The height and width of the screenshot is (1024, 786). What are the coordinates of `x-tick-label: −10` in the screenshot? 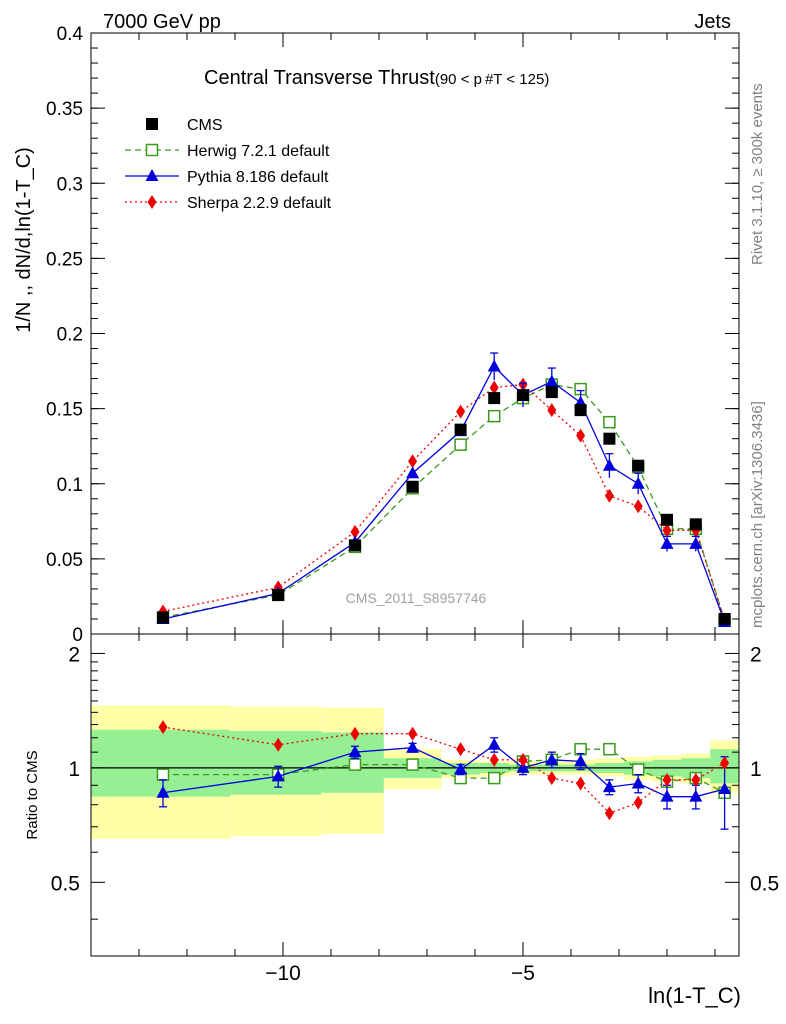 It's located at (283, 973).